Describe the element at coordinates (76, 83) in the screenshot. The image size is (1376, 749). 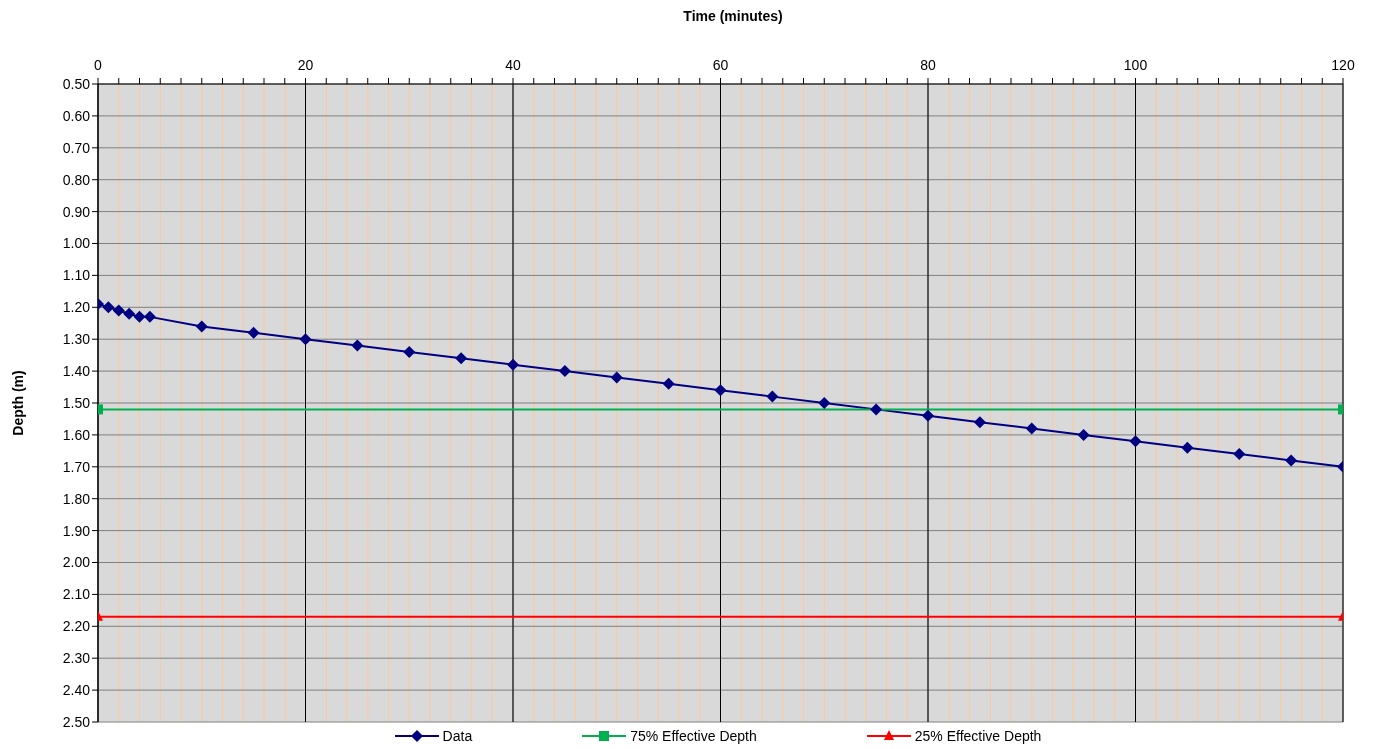
I see `y-tick-label: 0.50` at that location.